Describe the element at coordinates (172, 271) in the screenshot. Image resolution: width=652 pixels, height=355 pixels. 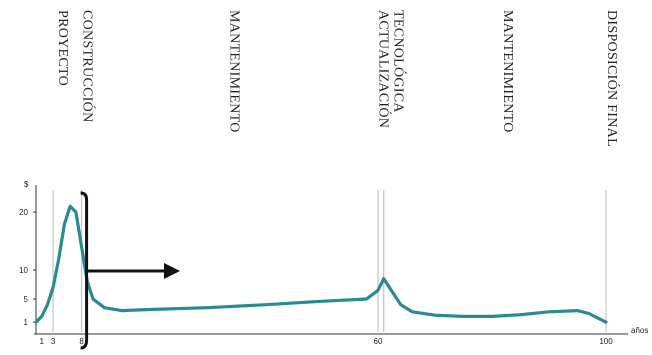
I see `arrow-head` at that location.